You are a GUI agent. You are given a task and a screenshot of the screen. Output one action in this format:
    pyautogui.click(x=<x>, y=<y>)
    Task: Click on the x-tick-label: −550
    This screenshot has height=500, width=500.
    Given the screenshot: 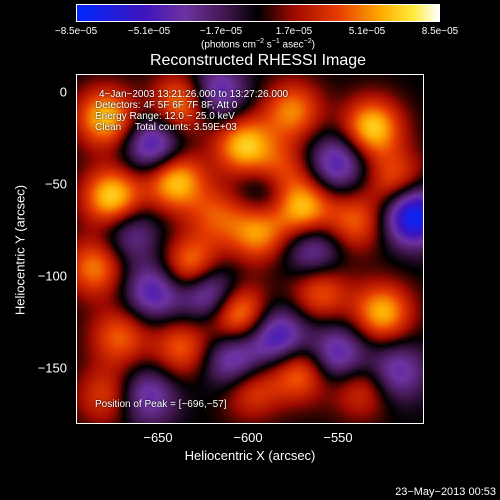 What is the action you would take?
    pyautogui.click(x=338, y=437)
    